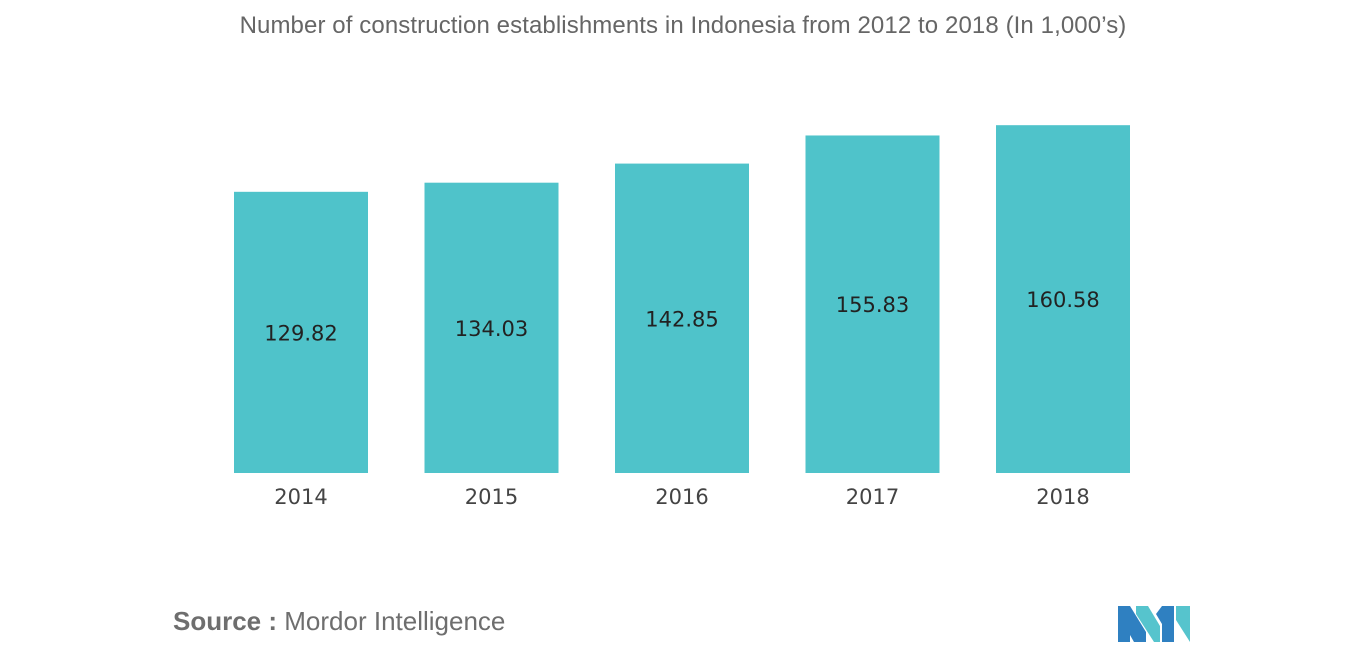  I want to click on source-label: Source :, so click(225, 621).